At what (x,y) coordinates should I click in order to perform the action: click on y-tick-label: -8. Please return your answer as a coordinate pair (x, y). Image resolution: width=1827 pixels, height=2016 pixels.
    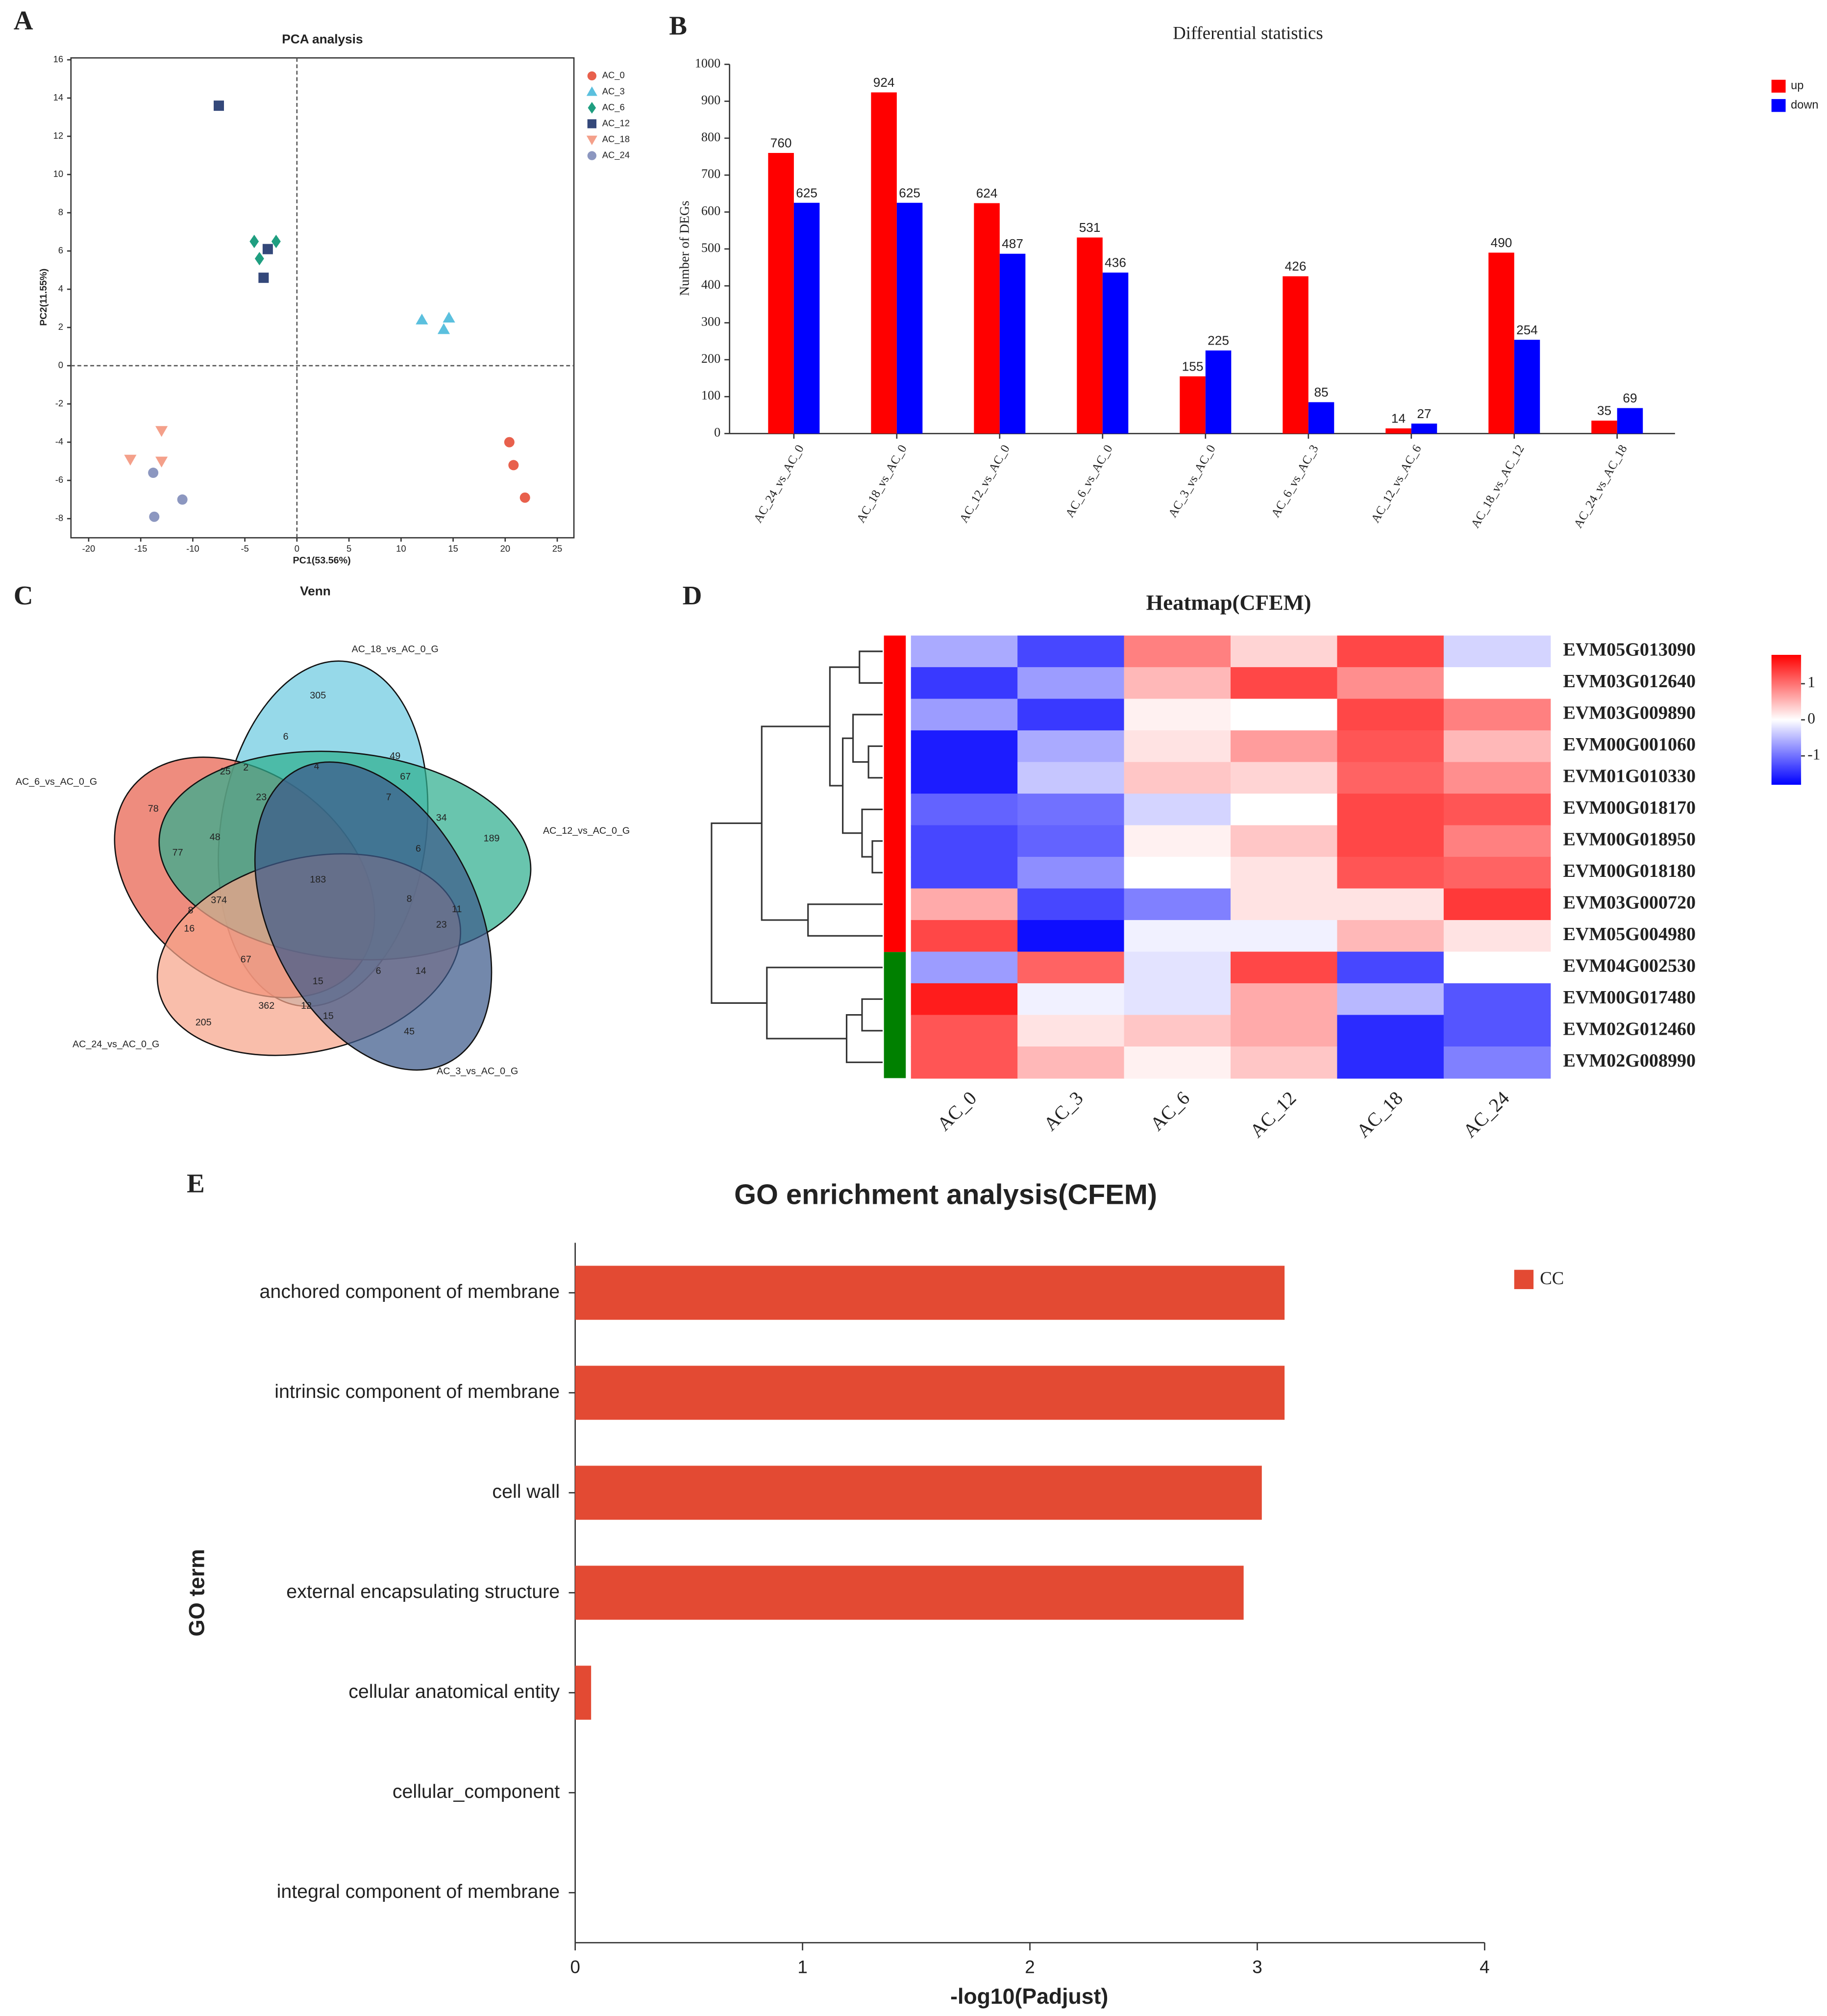
    Looking at the image, I should click on (59, 518).